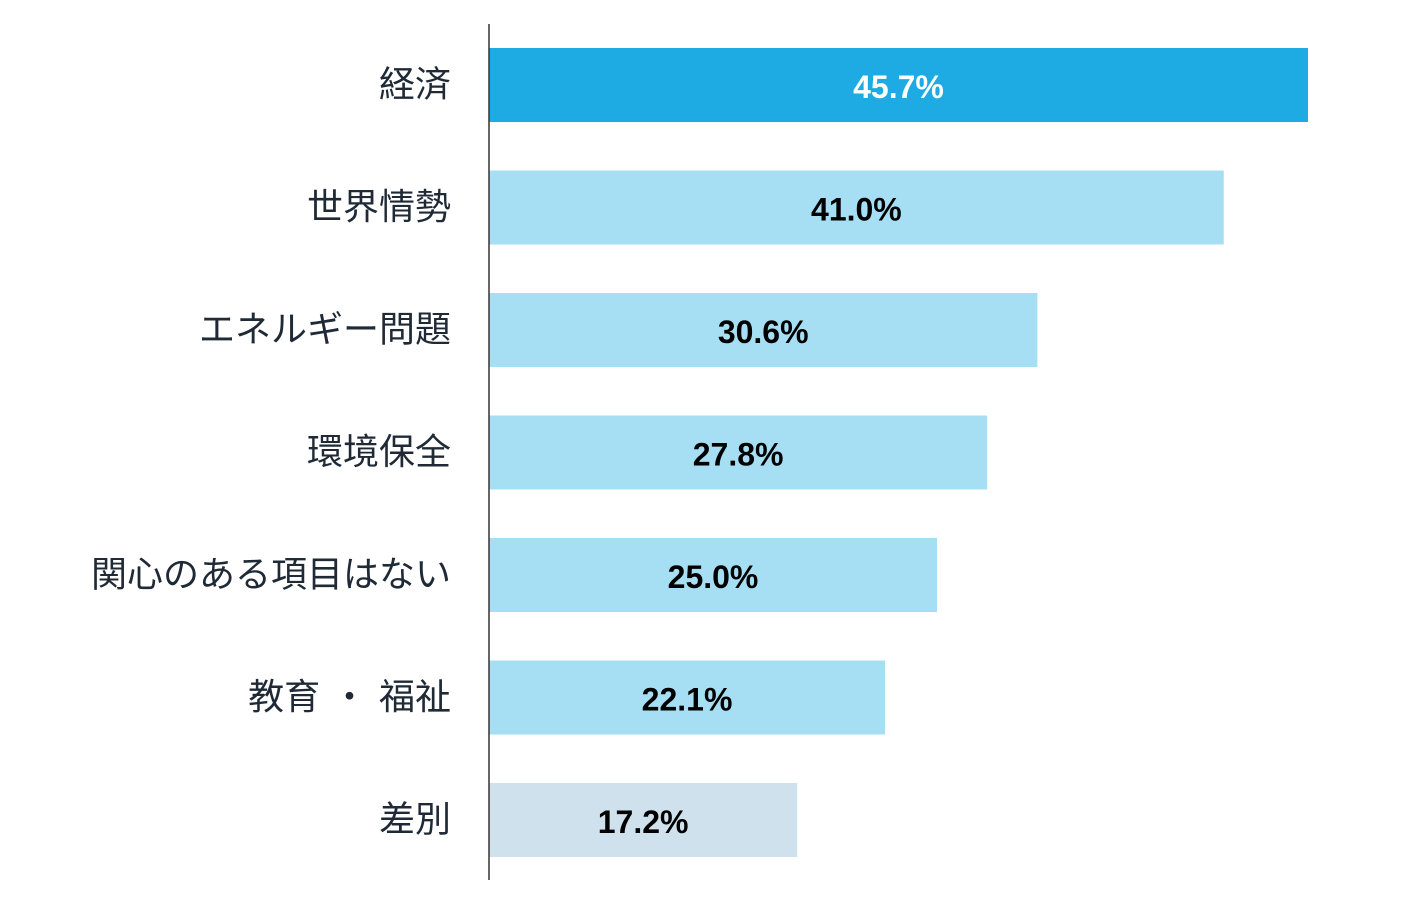 The image size is (1408, 920). I want to click on value-label-1: 45.7%, so click(898, 87).